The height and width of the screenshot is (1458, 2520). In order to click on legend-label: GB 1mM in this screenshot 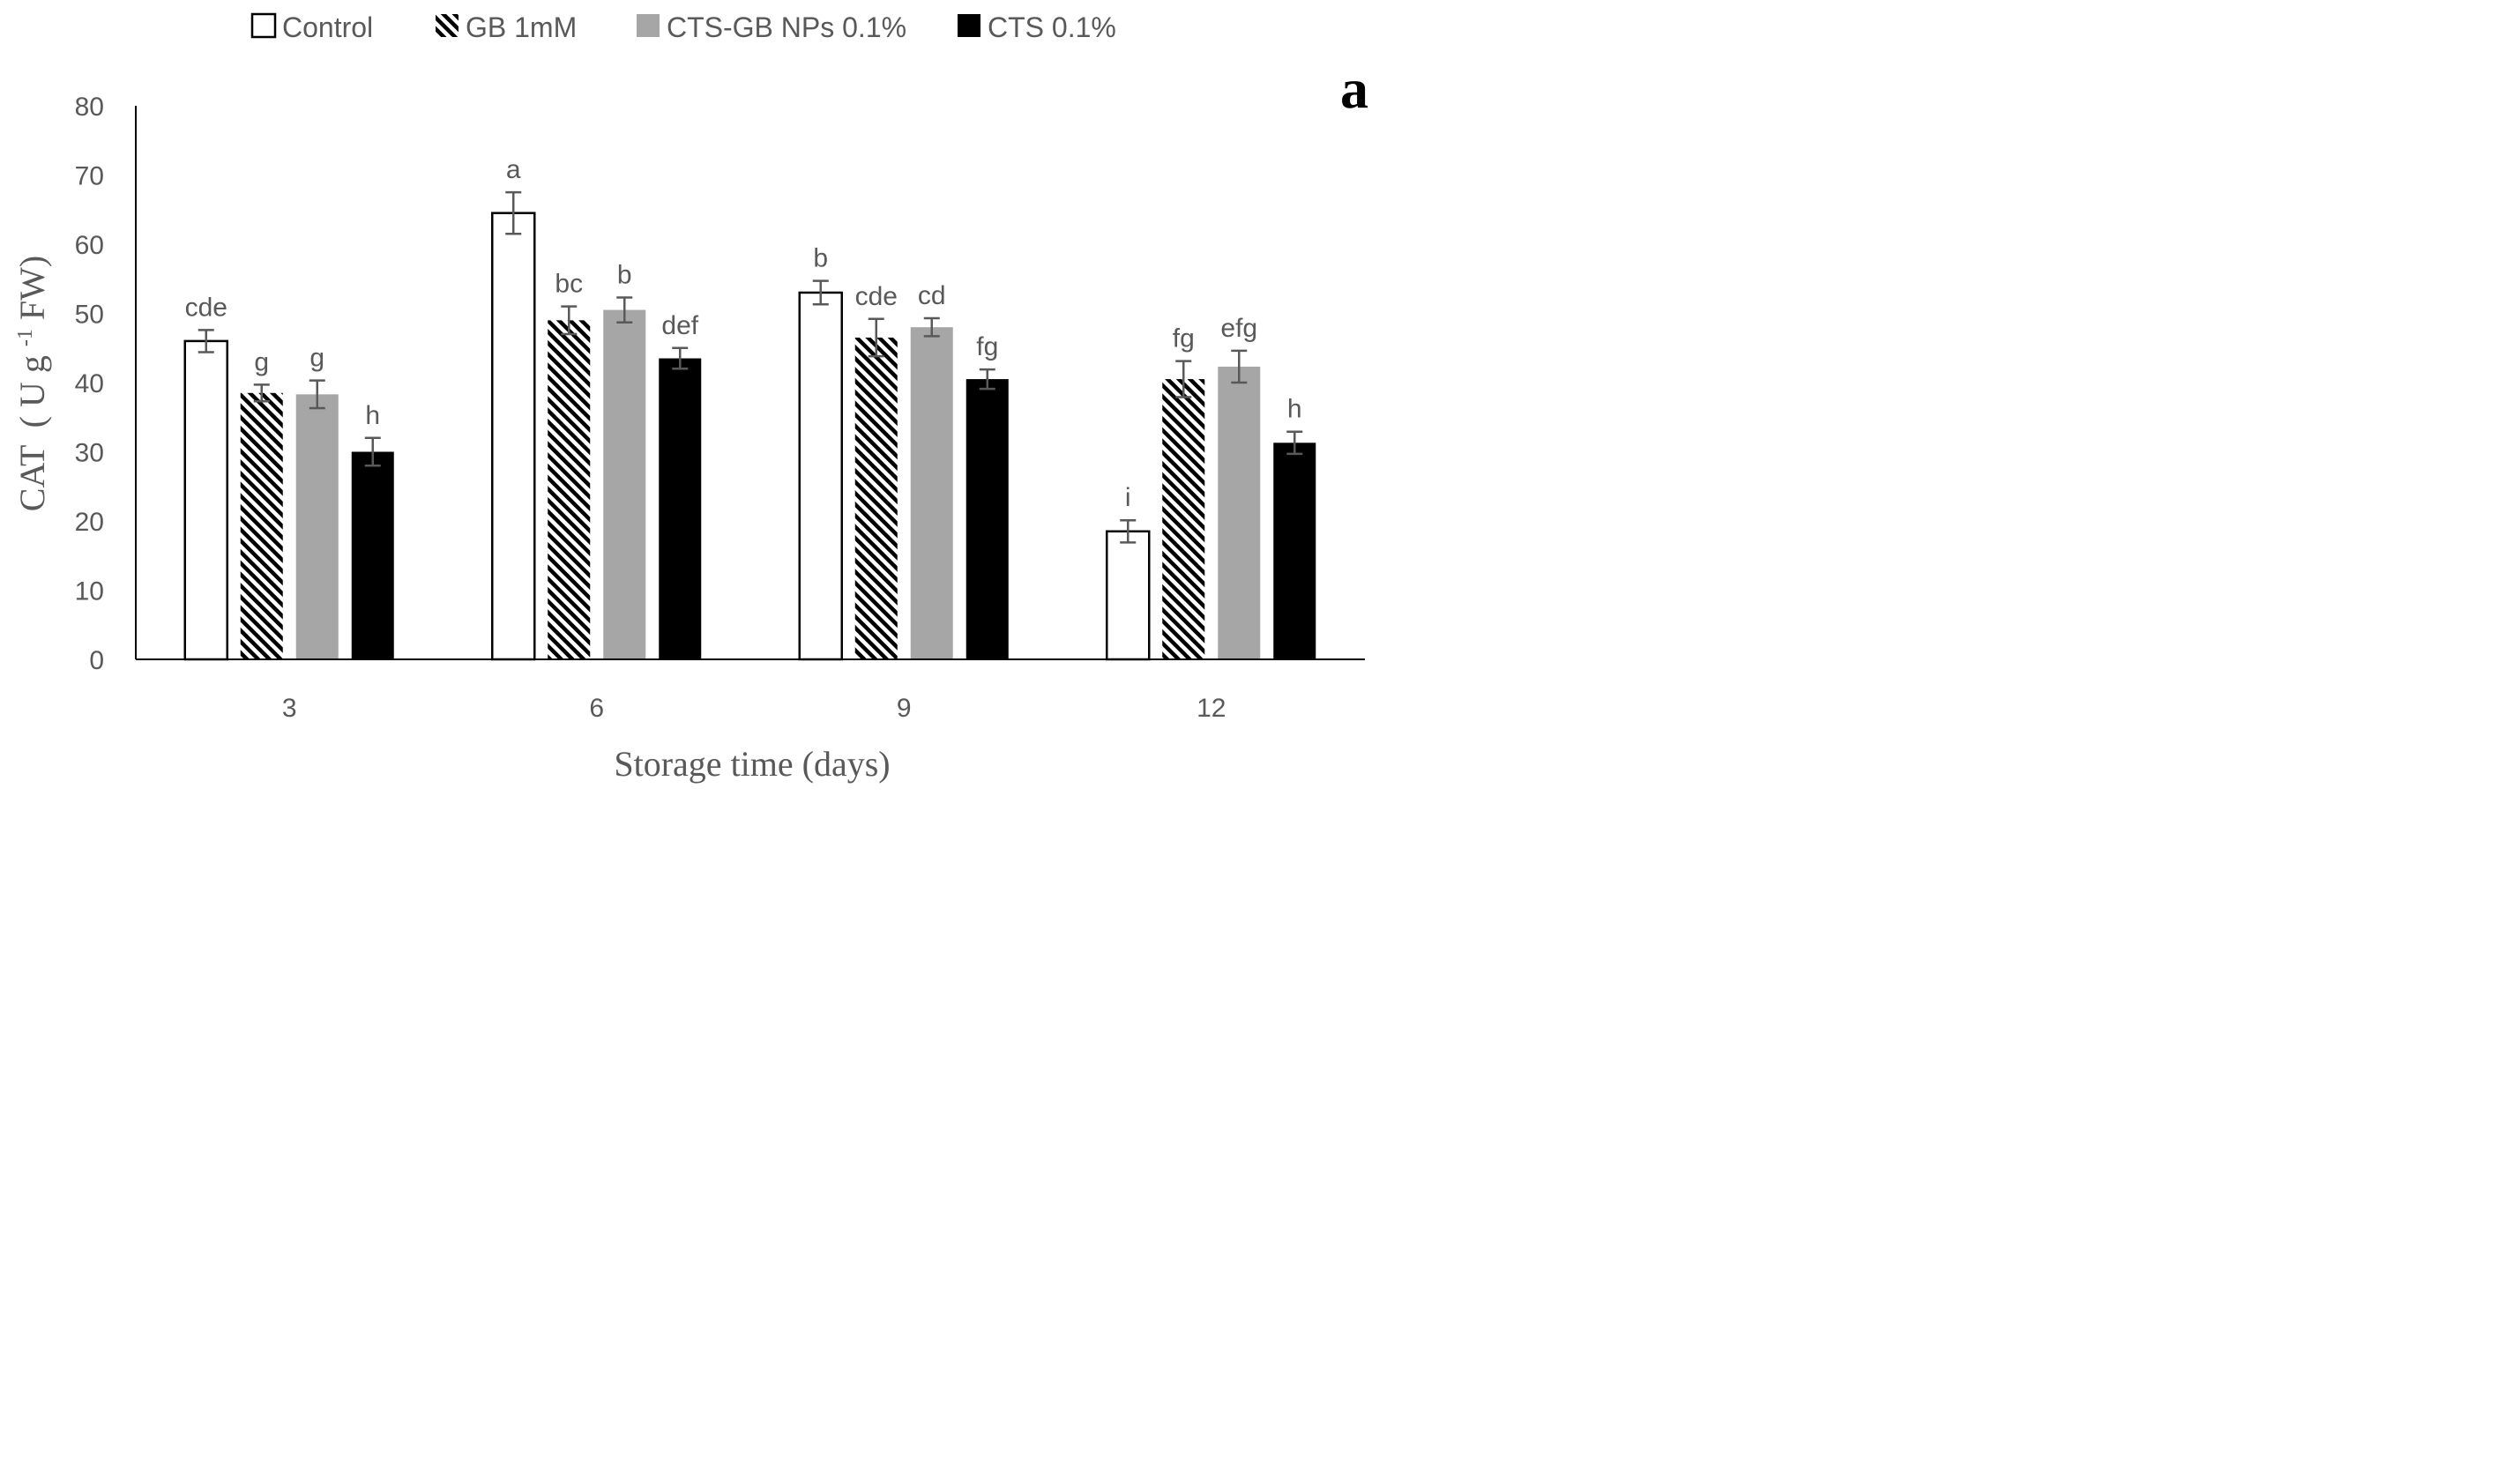, I will do `click(521, 27)`.